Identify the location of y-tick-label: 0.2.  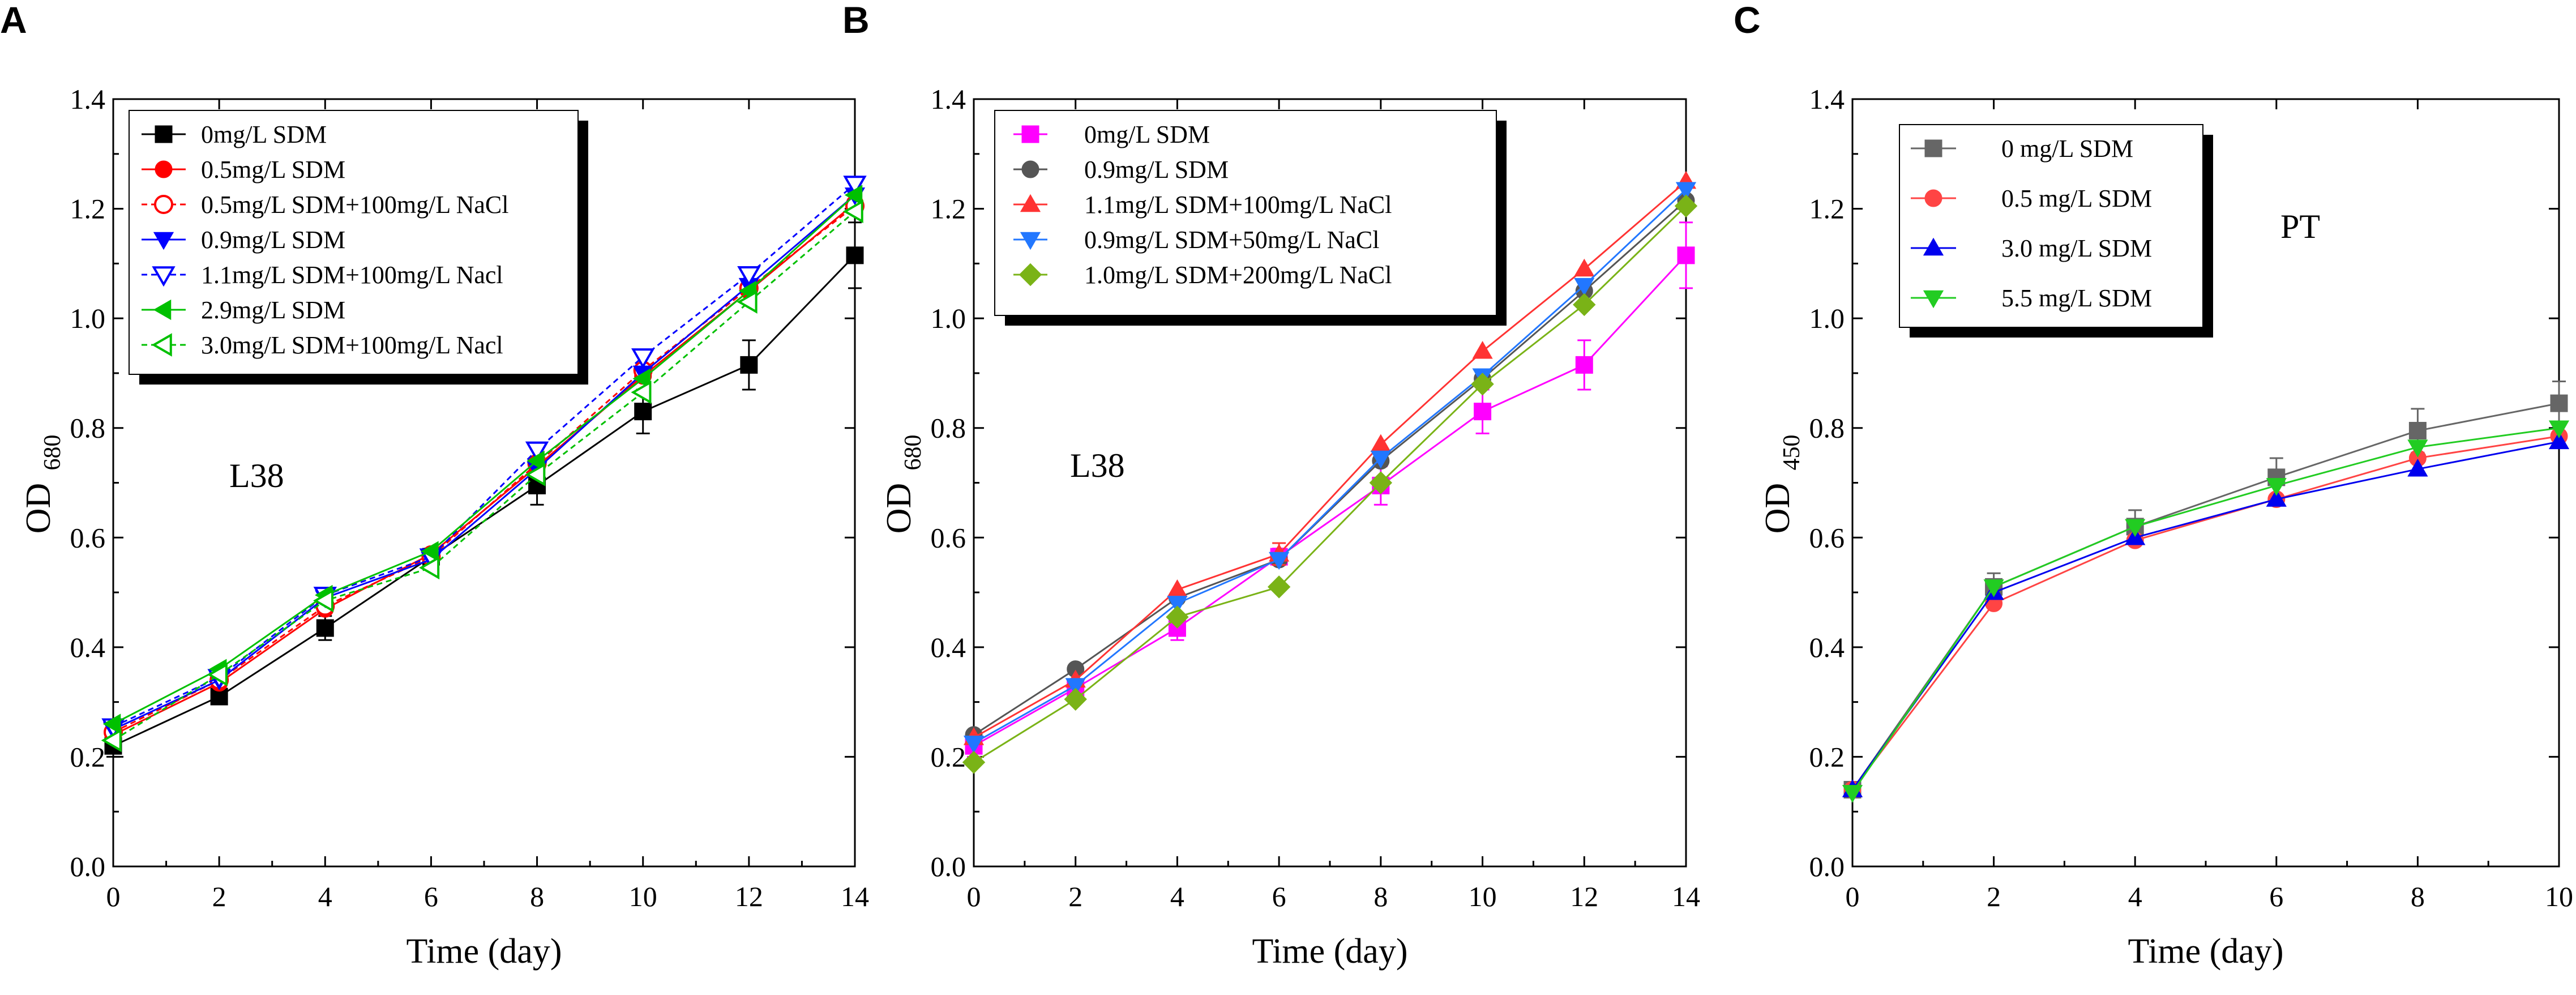
(948, 756).